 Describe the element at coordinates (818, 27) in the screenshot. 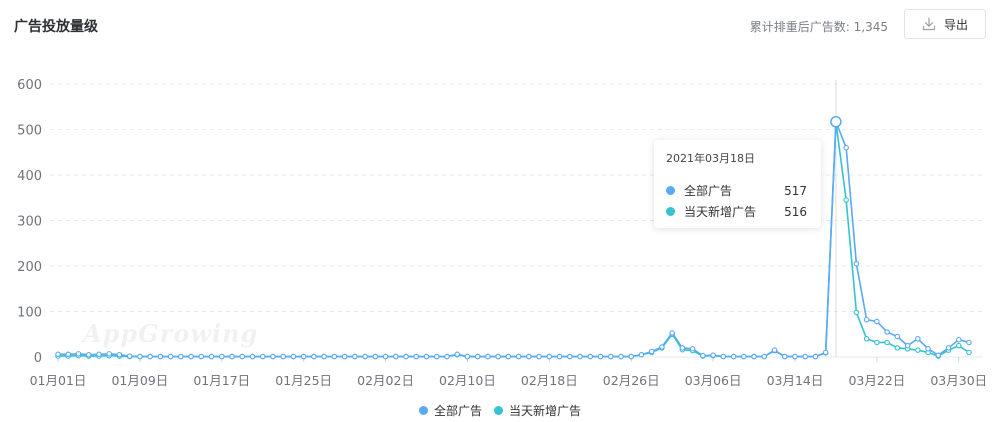

I see `dedup-ad-count: 累计排重后广告数: 1,345` at that location.